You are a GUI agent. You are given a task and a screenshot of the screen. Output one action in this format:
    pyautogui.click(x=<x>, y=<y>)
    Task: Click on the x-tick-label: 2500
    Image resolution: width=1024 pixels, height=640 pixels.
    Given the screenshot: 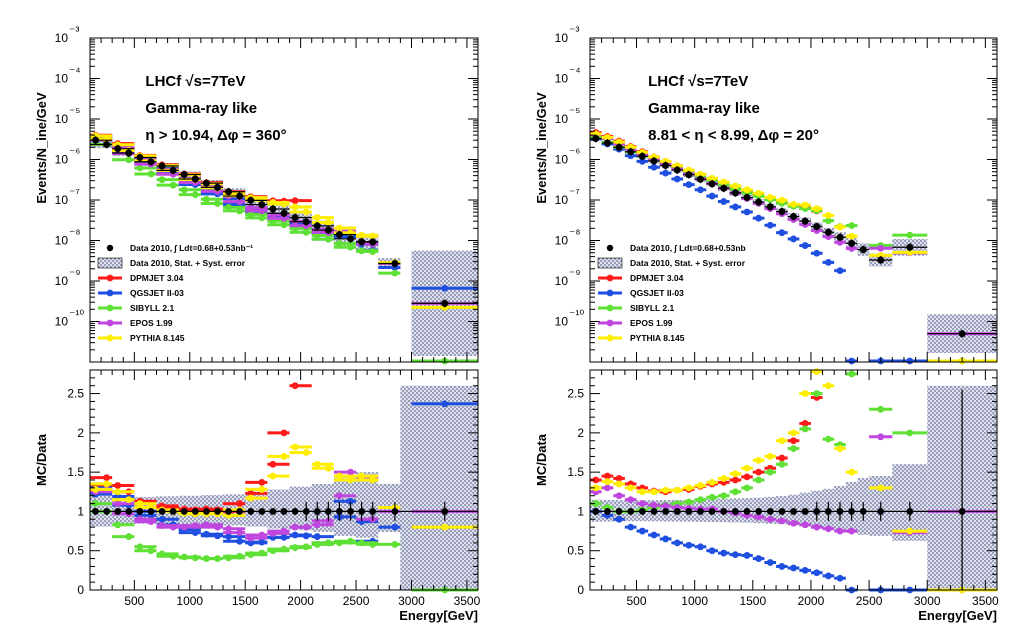 What is the action you would take?
    pyautogui.click(x=869, y=601)
    